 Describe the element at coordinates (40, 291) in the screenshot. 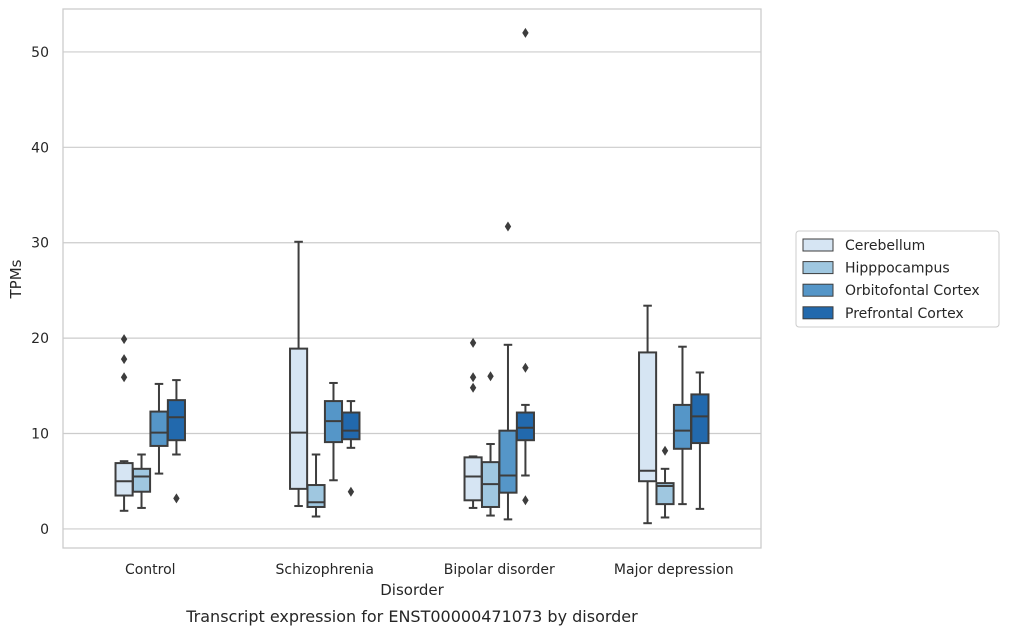

I see `y-tick-labels: 0 10 20 30 40 50` at that location.